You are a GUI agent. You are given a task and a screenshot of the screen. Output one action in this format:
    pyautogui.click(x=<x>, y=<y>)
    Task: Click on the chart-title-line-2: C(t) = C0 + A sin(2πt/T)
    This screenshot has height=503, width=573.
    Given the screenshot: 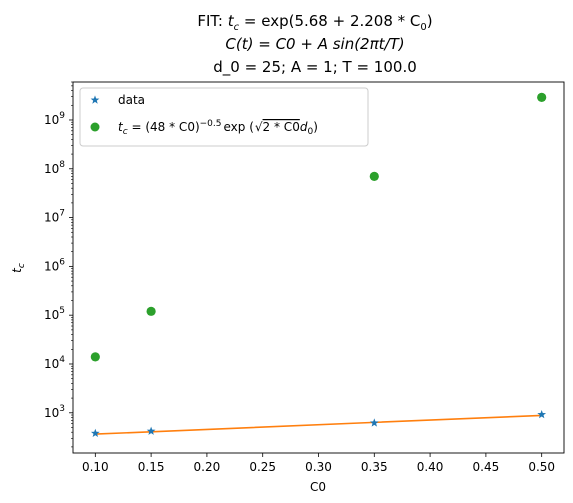 What is the action you would take?
    pyautogui.click(x=314, y=44)
    